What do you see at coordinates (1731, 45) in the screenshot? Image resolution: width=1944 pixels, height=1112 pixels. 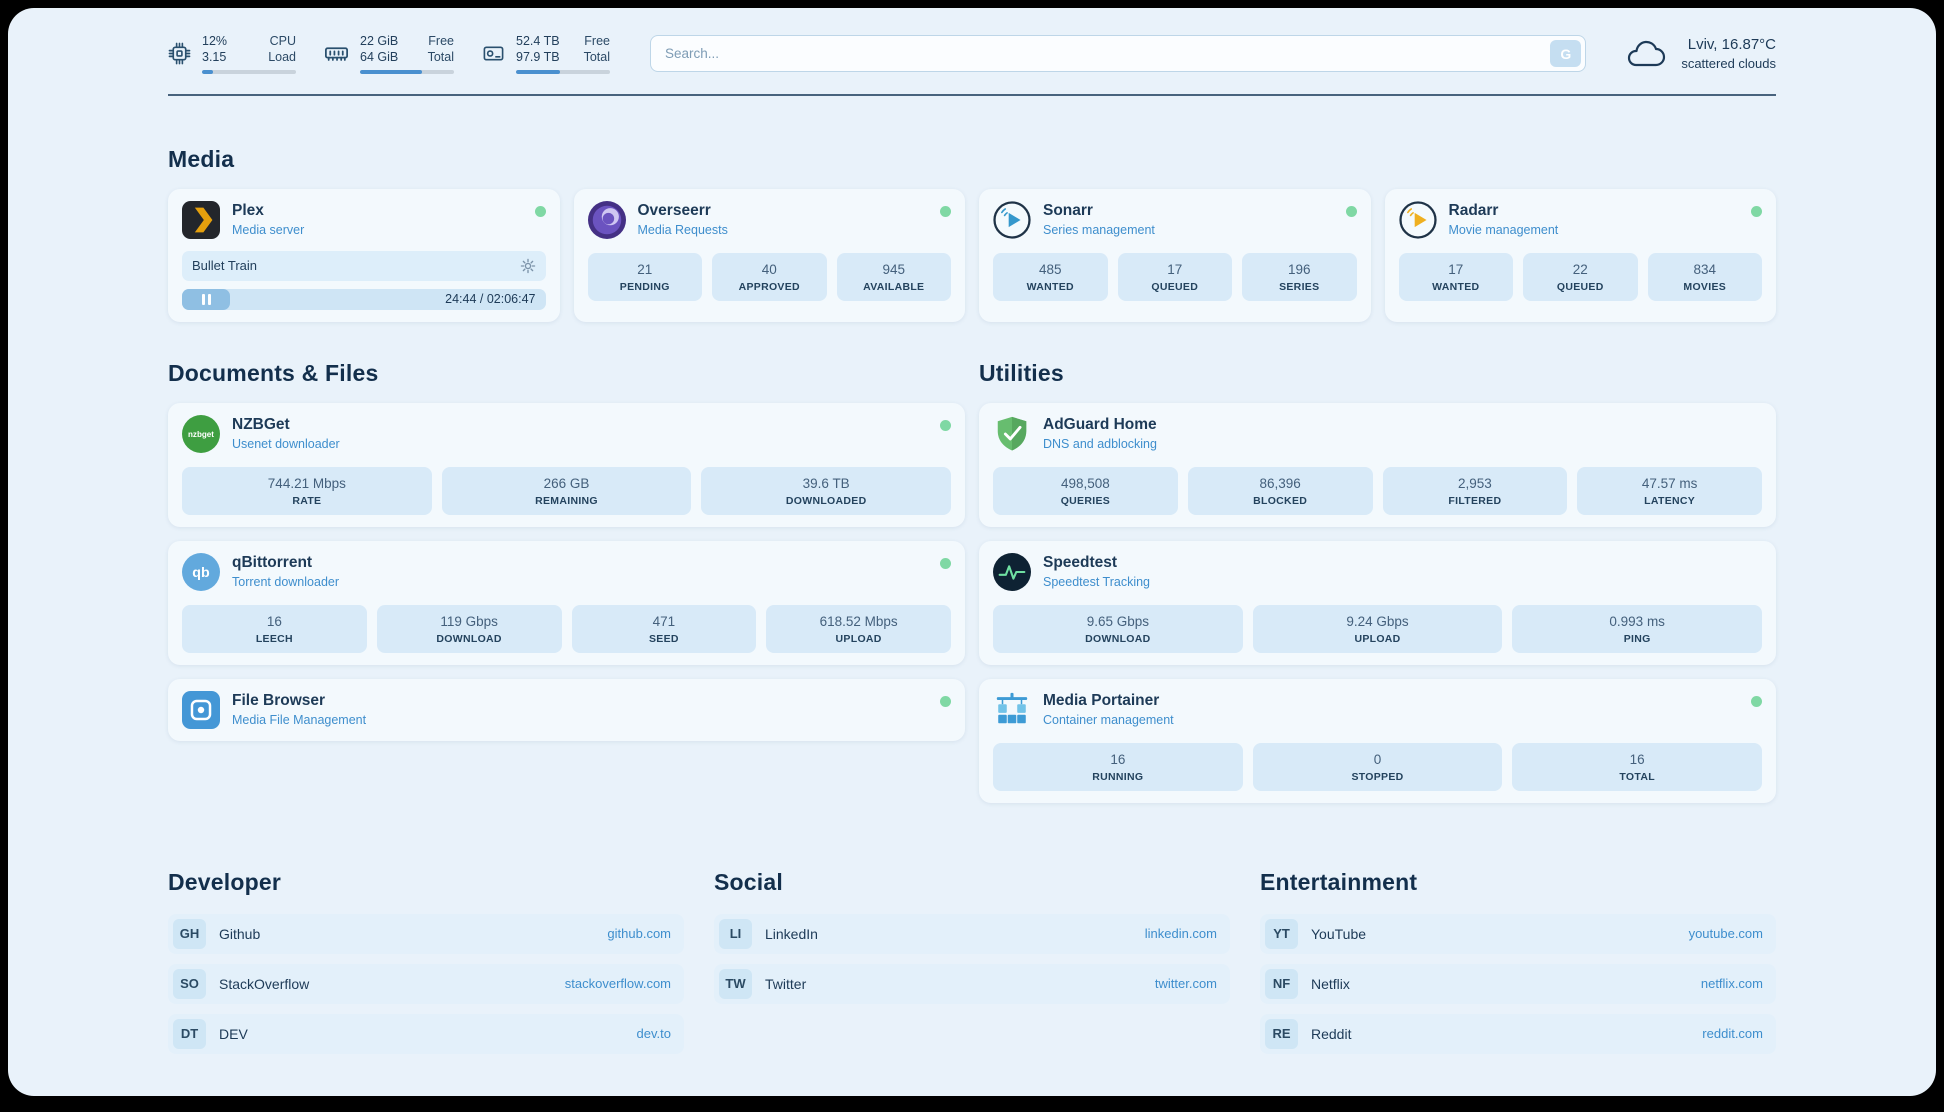 I see `weather-location: Lviv, 16.87°C` at bounding box center [1731, 45].